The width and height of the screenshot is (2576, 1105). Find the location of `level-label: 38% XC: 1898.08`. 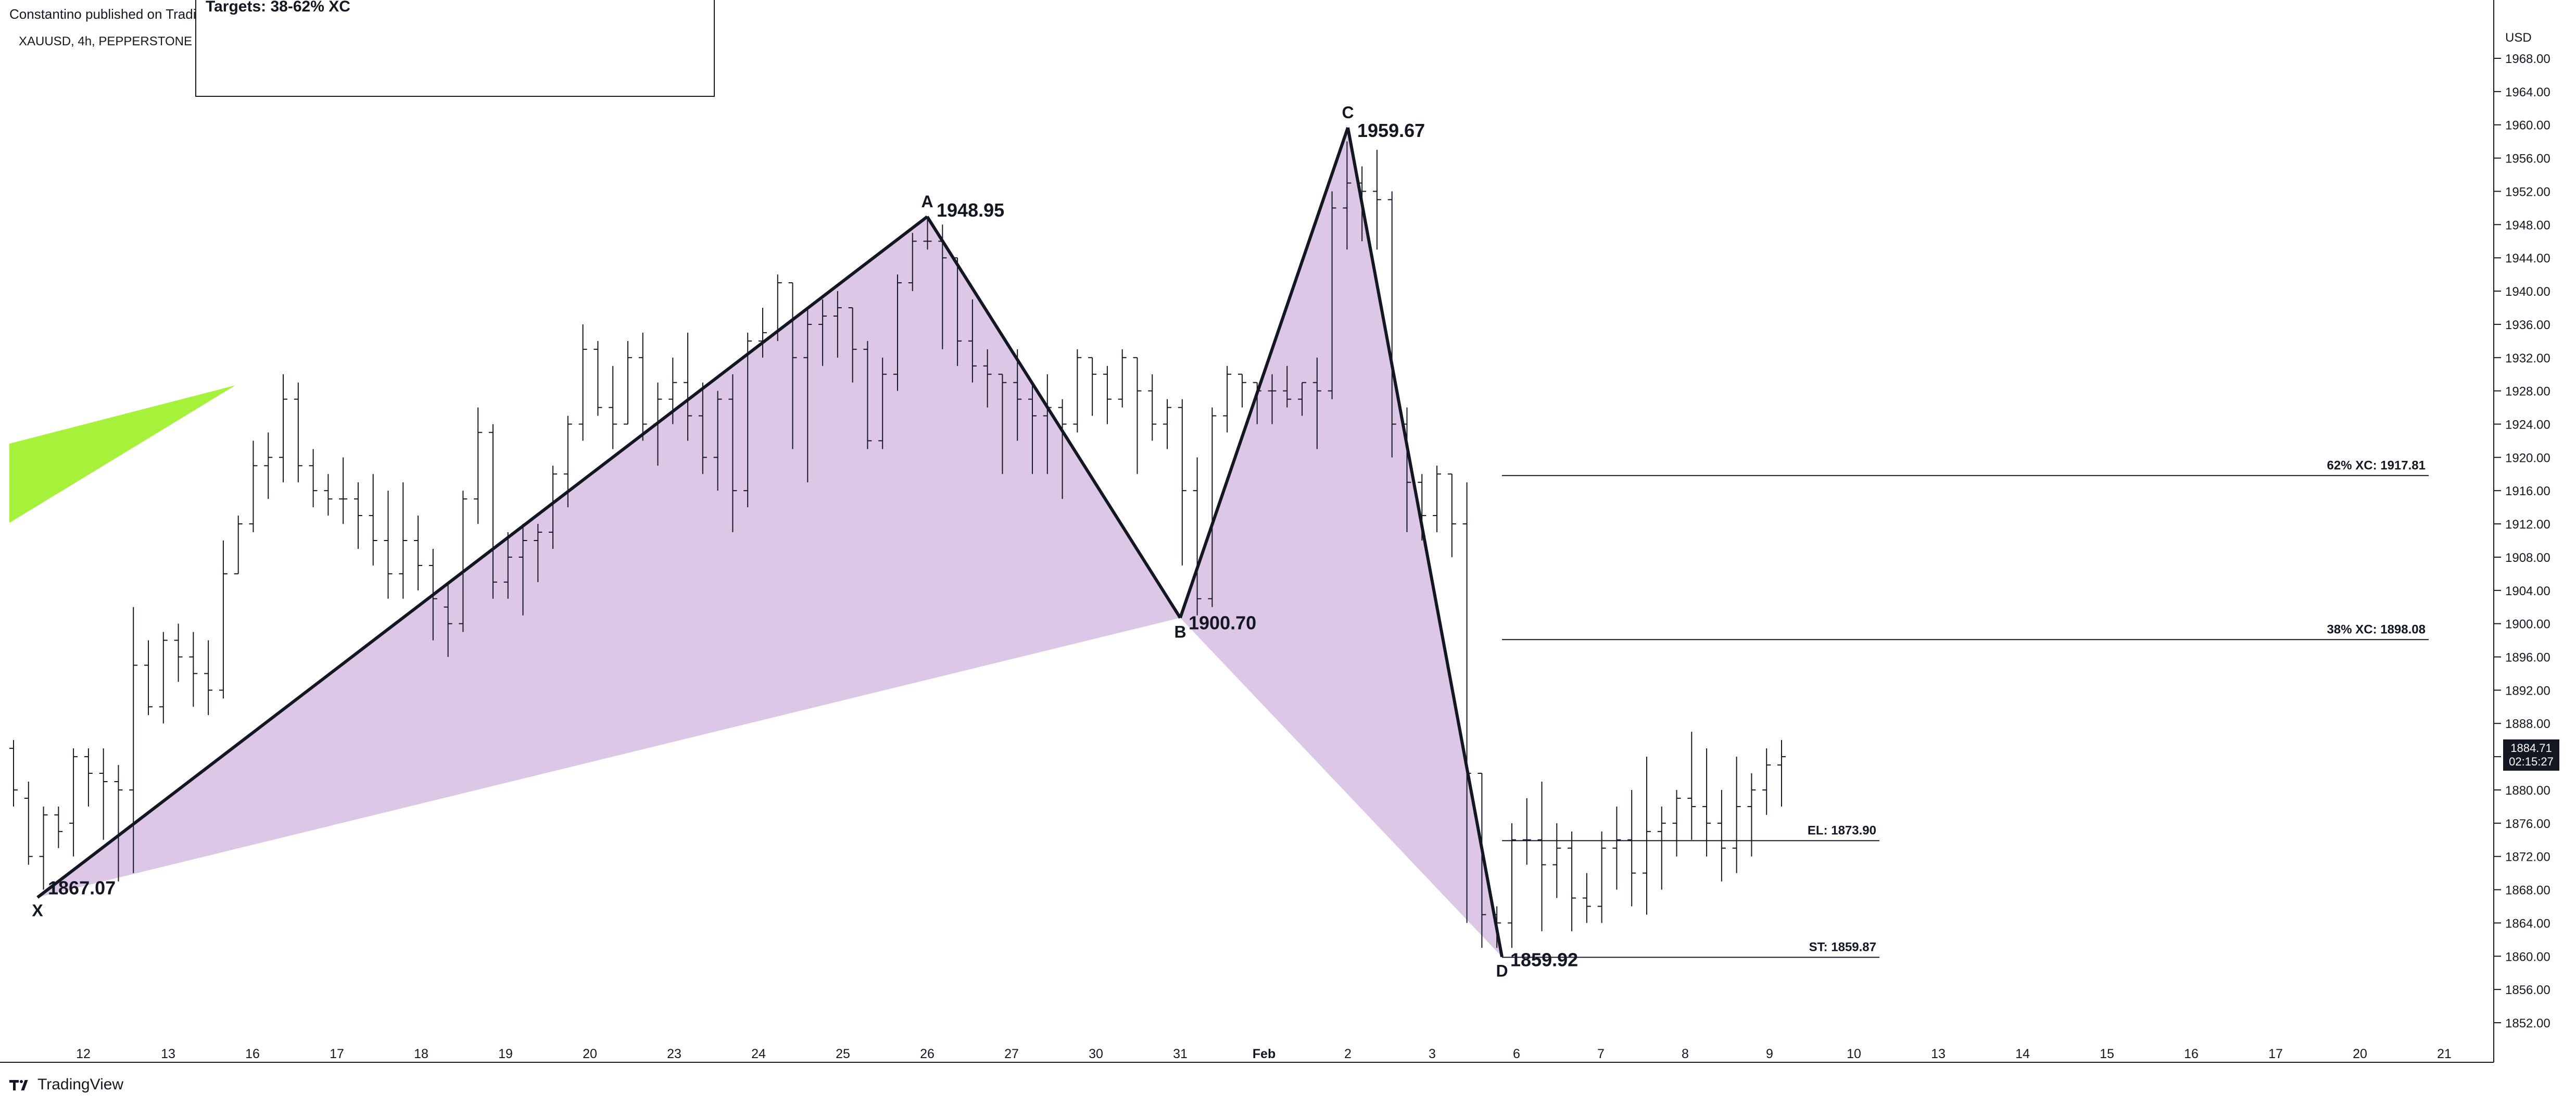

level-label: 38% XC: 1898.08 is located at coordinates (2376, 629).